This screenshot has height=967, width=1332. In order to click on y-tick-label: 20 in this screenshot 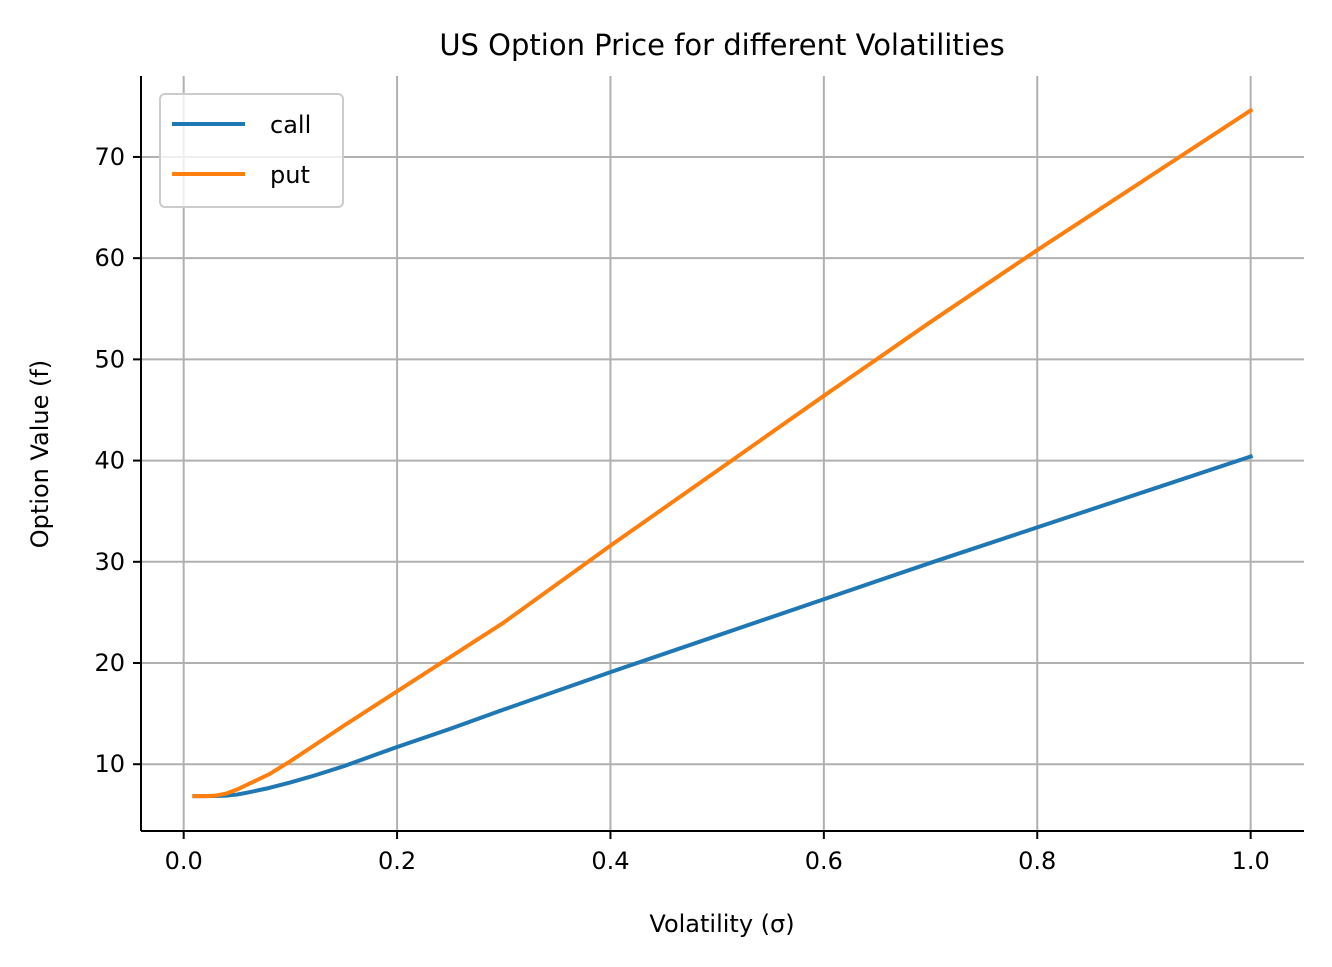, I will do `click(109, 663)`.